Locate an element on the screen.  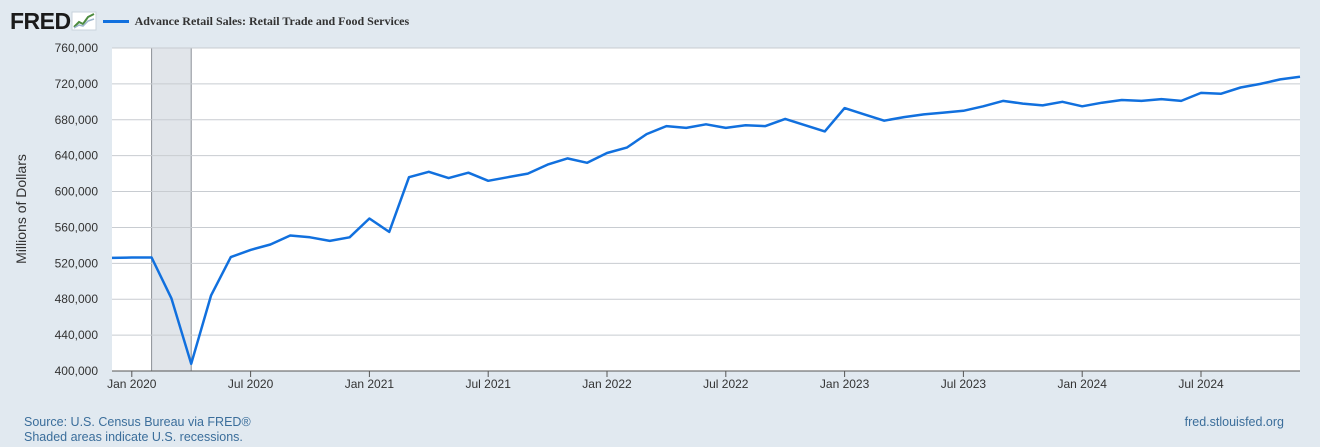
x-tick-label: Jan 2020 is located at coordinates (132, 384).